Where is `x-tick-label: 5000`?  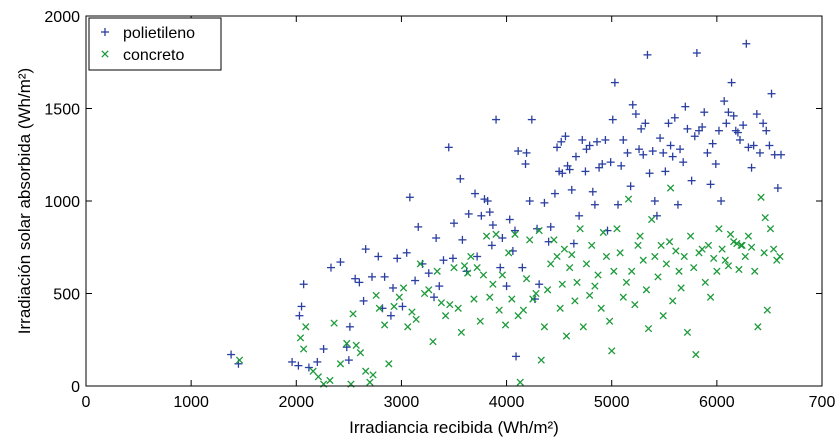
x-tick-label: 5000 is located at coordinates (612, 402).